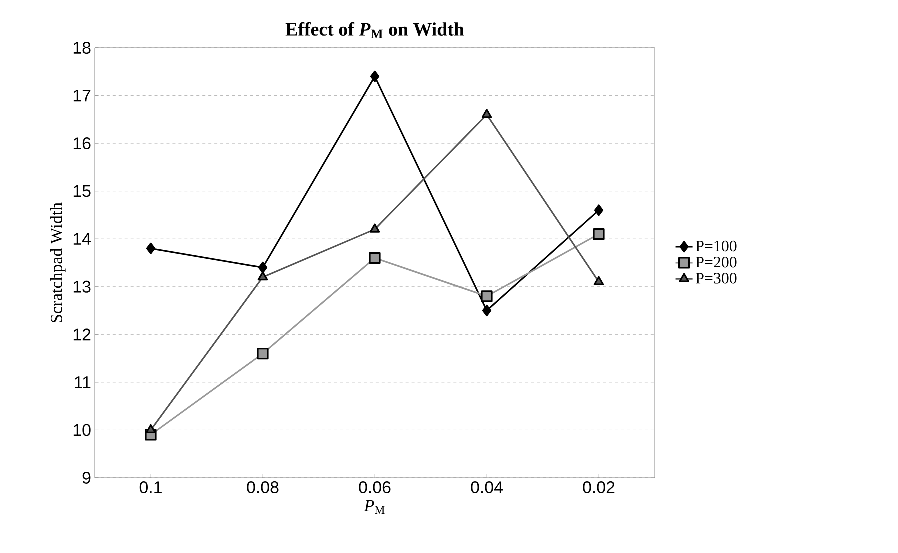 The image size is (898, 553). I want to click on y-tick-label: 13, so click(82, 286).